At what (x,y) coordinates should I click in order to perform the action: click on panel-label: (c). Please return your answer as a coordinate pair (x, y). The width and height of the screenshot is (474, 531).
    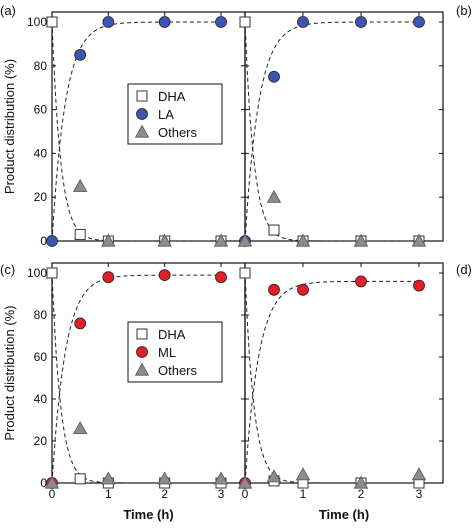
    Looking at the image, I should click on (7, 269).